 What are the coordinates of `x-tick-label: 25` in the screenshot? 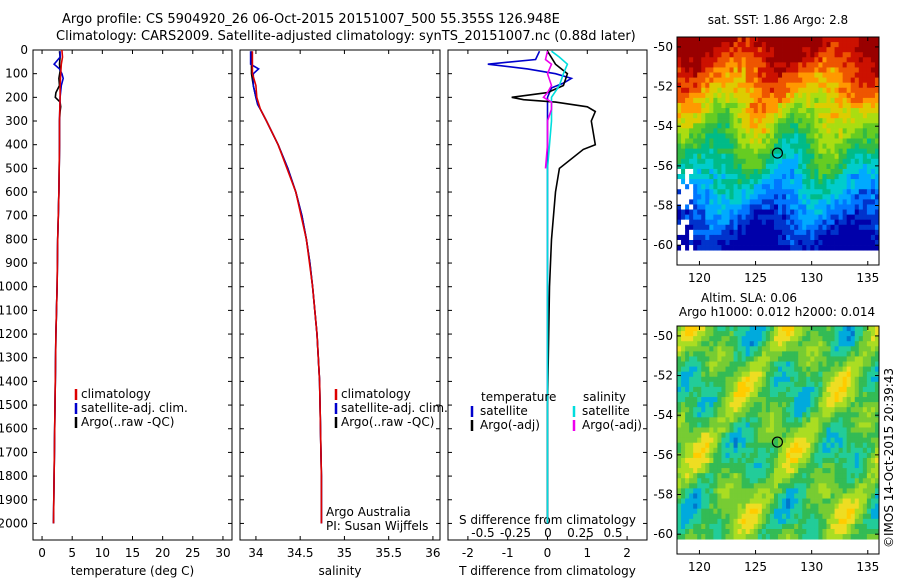 It's located at (192, 553).